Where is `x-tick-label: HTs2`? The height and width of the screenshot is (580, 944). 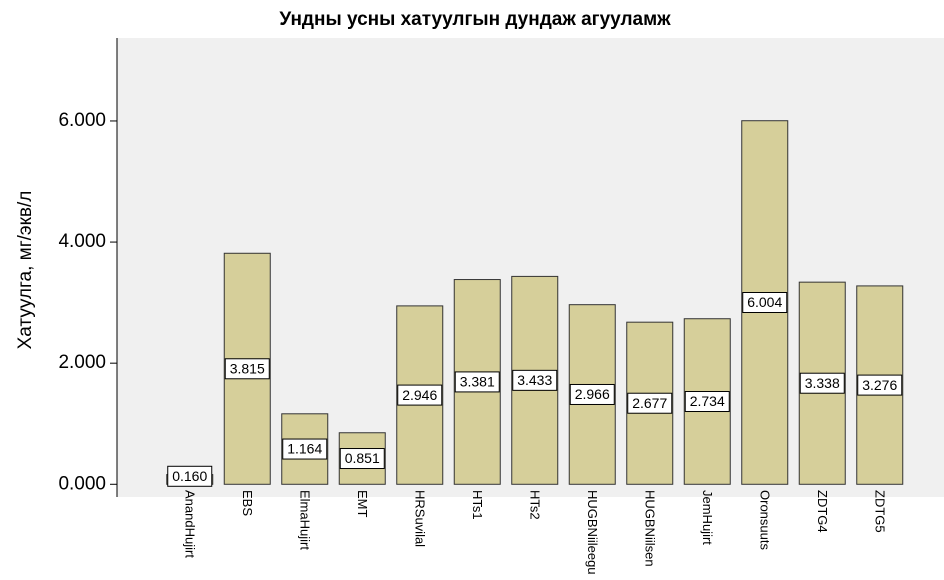
x-tick-label: HTs2 is located at coordinates (534, 505).